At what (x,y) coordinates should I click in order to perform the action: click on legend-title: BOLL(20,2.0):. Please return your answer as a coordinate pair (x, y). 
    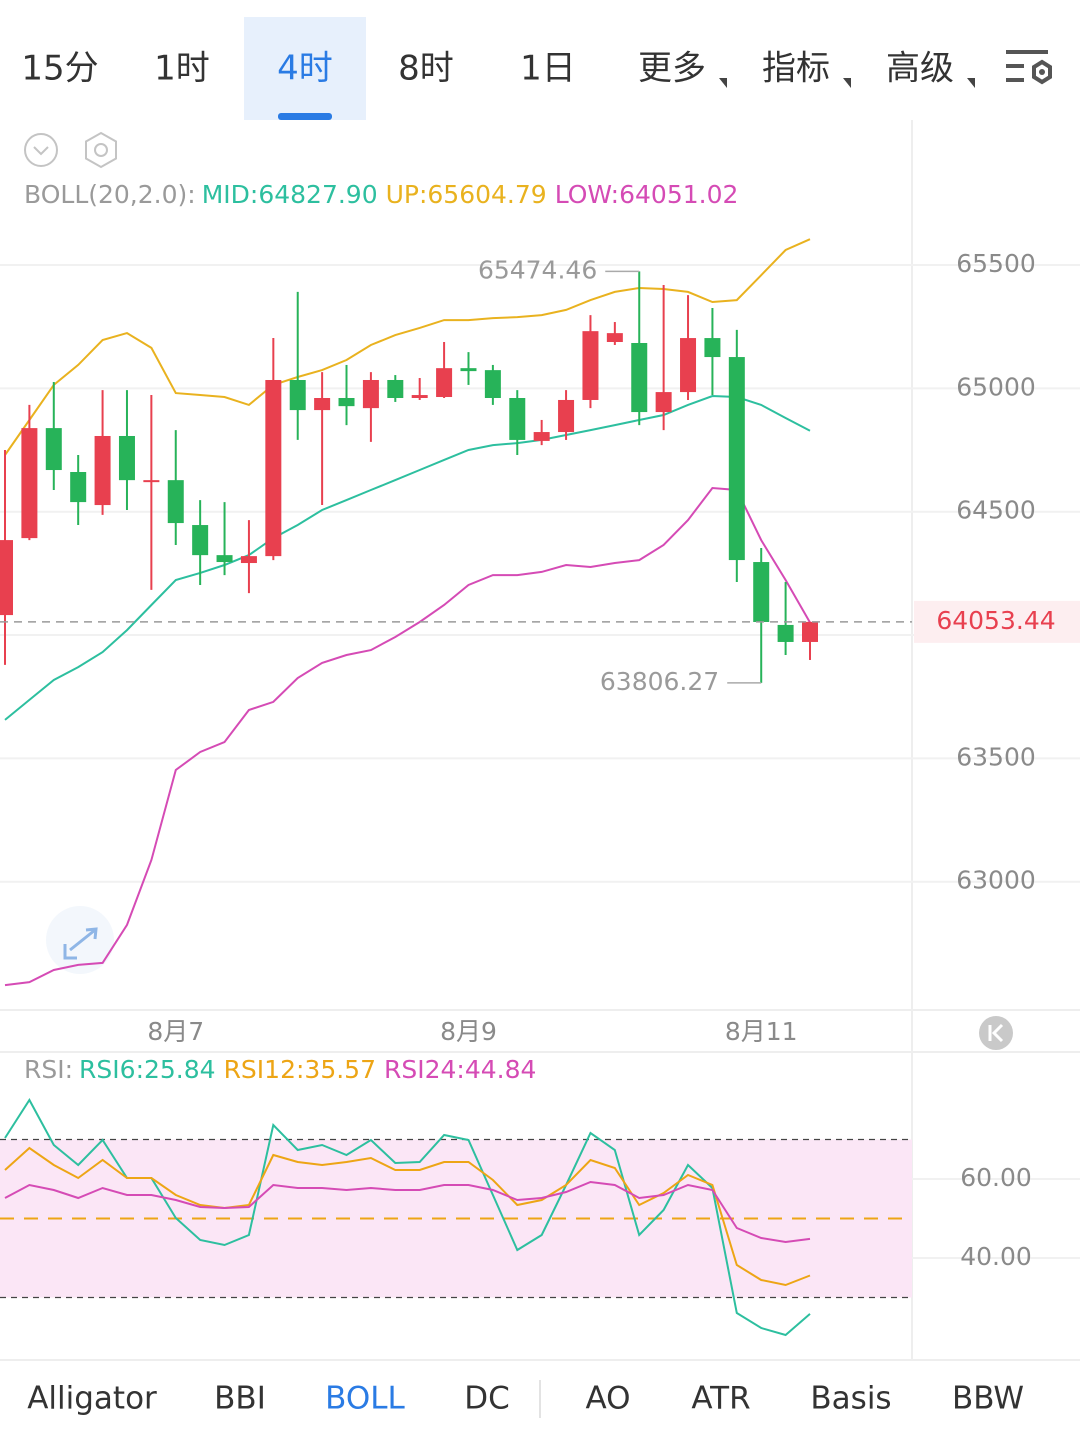
    Looking at the image, I should click on (110, 194).